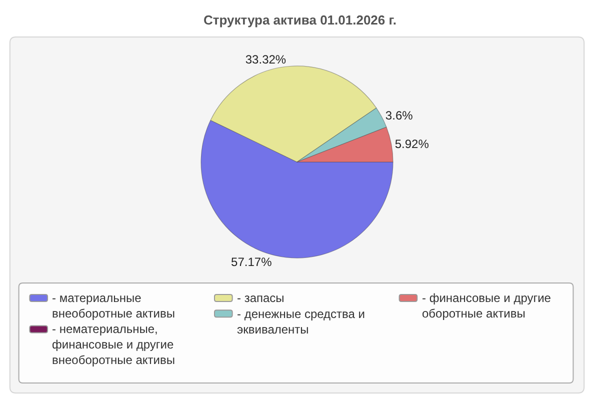  I want to click on data-label: 57.17%, so click(251, 262).